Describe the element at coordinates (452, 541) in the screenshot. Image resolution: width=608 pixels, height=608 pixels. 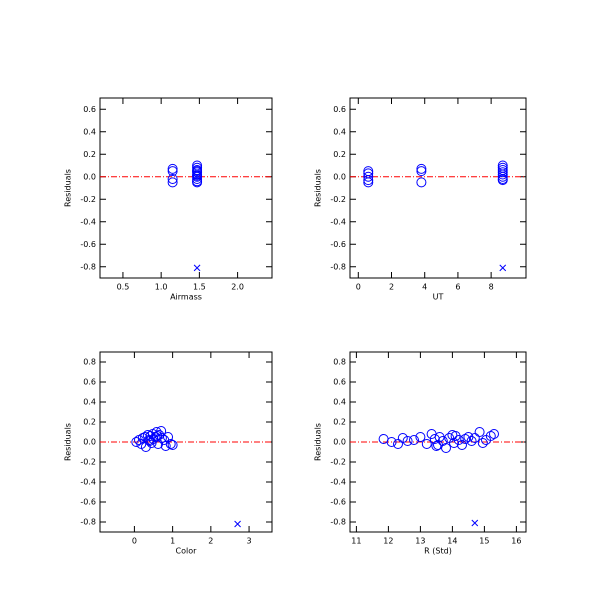
I see `x-tick-label: 14` at that location.